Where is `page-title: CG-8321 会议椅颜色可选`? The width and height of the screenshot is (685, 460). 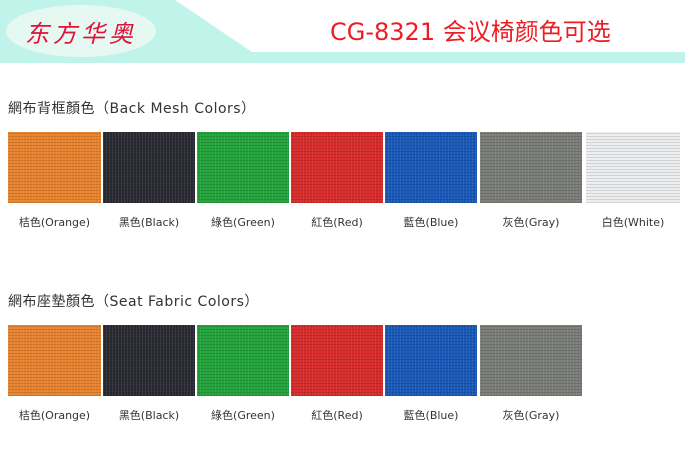 page-title: CG-8321 会议椅颜色可选 is located at coordinates (470, 32).